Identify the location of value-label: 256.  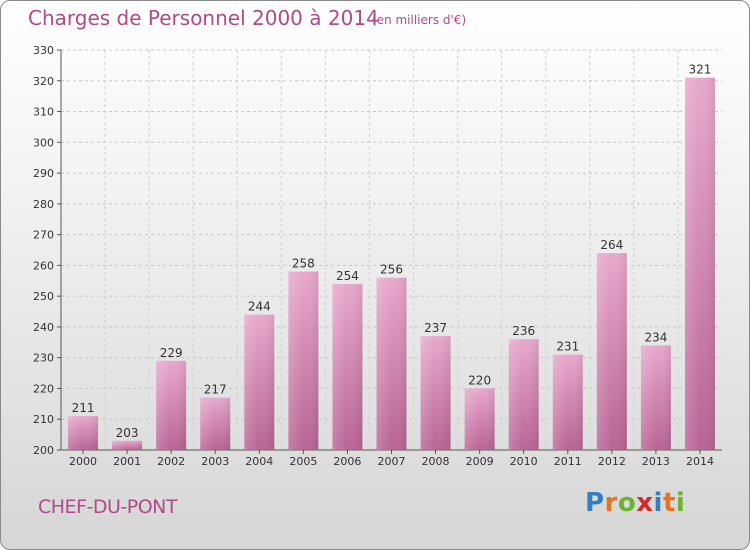
(391, 270).